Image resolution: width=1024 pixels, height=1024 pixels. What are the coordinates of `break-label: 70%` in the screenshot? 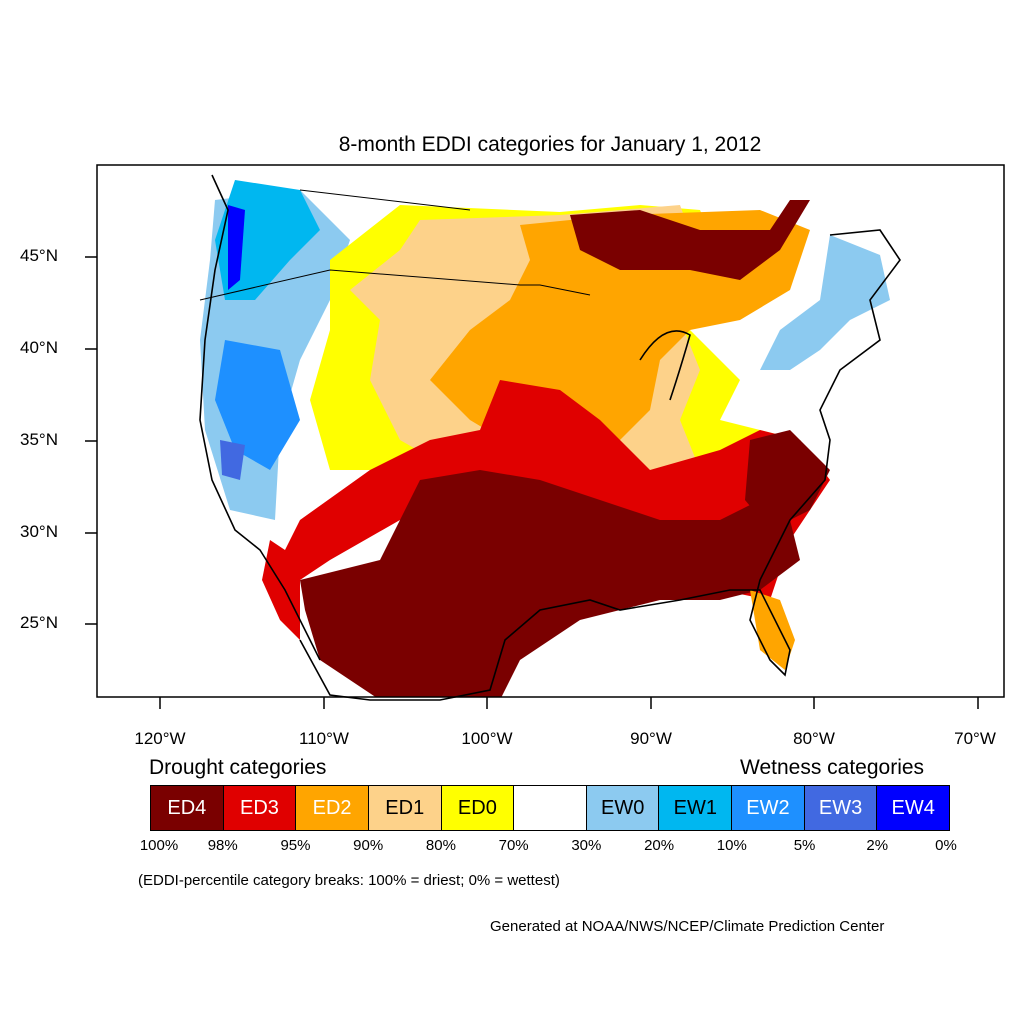 It's located at (513, 845).